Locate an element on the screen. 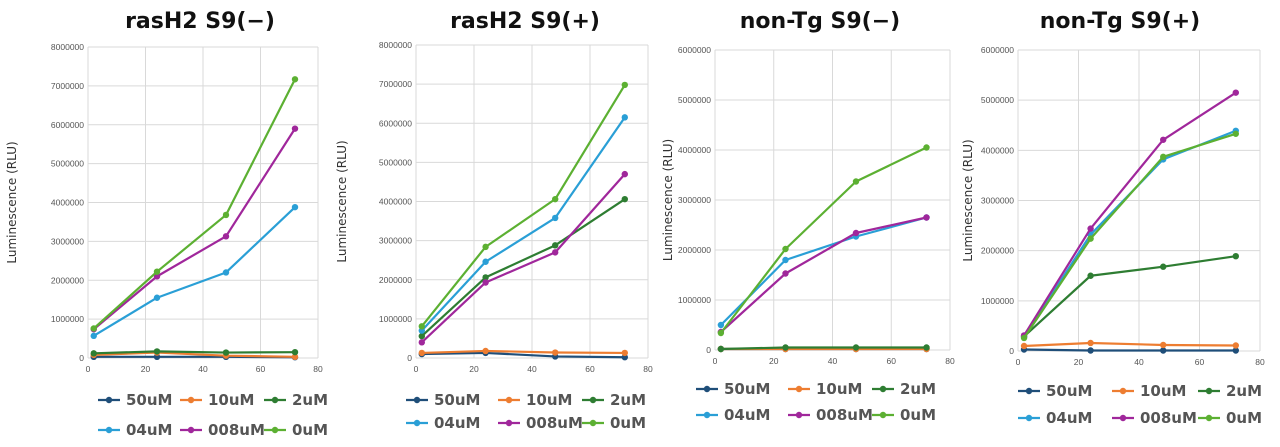 Image resolution: width=1280 pixels, height=447 pixels. y-tick-label: 7000000 is located at coordinates (395, 84).